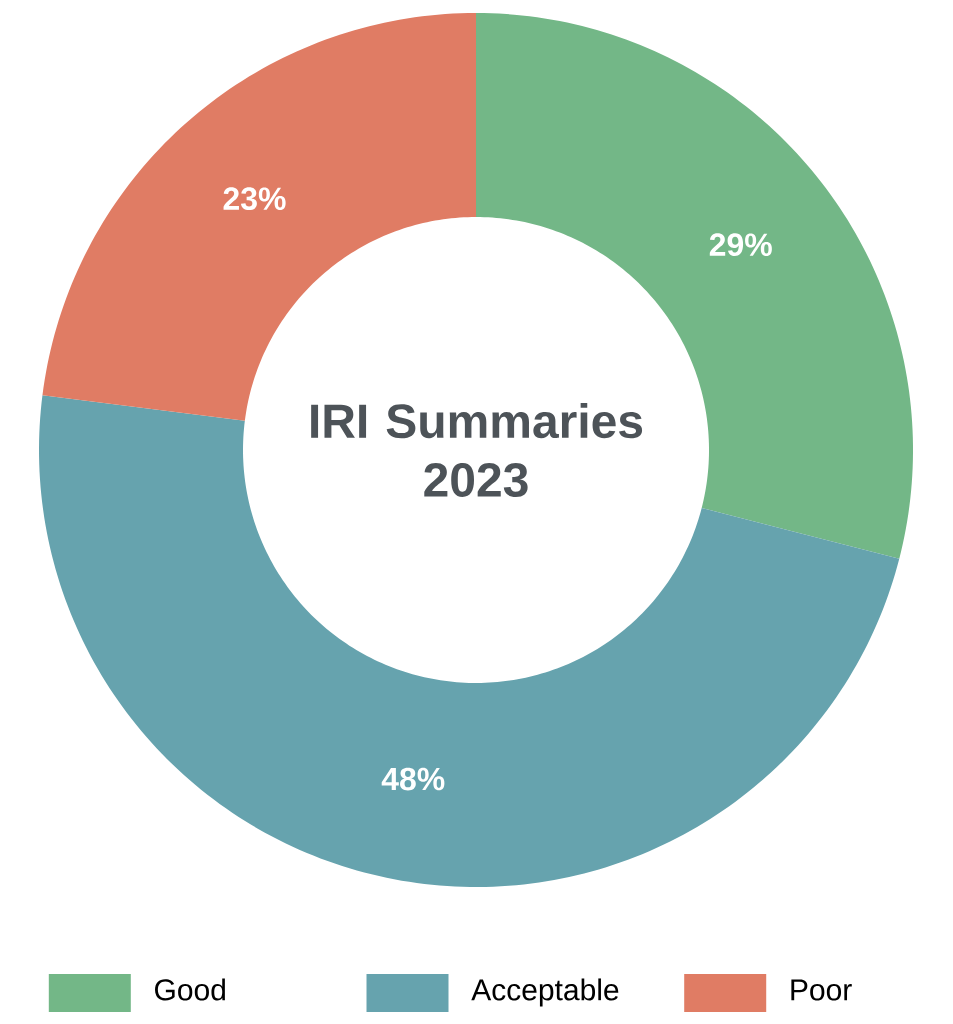 This screenshot has height=1024, width=953. Describe the element at coordinates (254, 199) in the screenshot. I see `data-label: 23%` at that location.